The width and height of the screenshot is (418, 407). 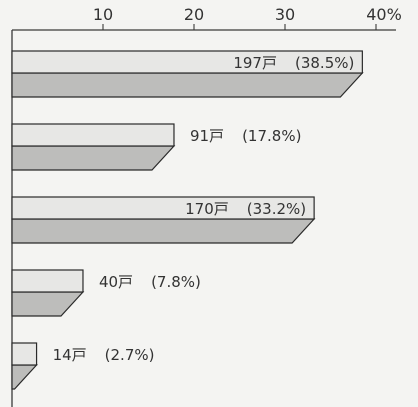 I want to click on bar-count-label: 170戸, so click(x=207, y=209).